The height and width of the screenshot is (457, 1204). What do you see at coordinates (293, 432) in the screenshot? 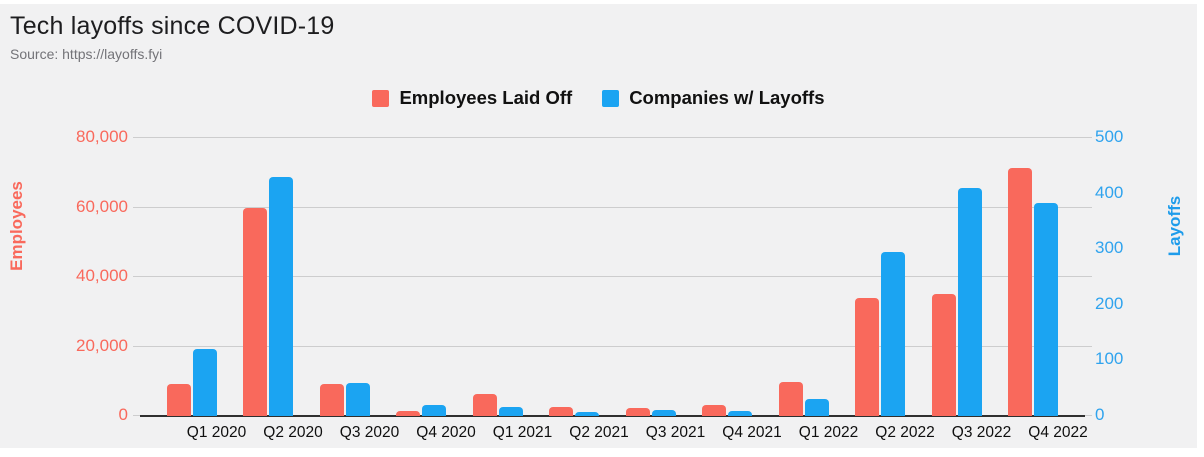
I see `x-axis-label: Q2 2020` at bounding box center [293, 432].